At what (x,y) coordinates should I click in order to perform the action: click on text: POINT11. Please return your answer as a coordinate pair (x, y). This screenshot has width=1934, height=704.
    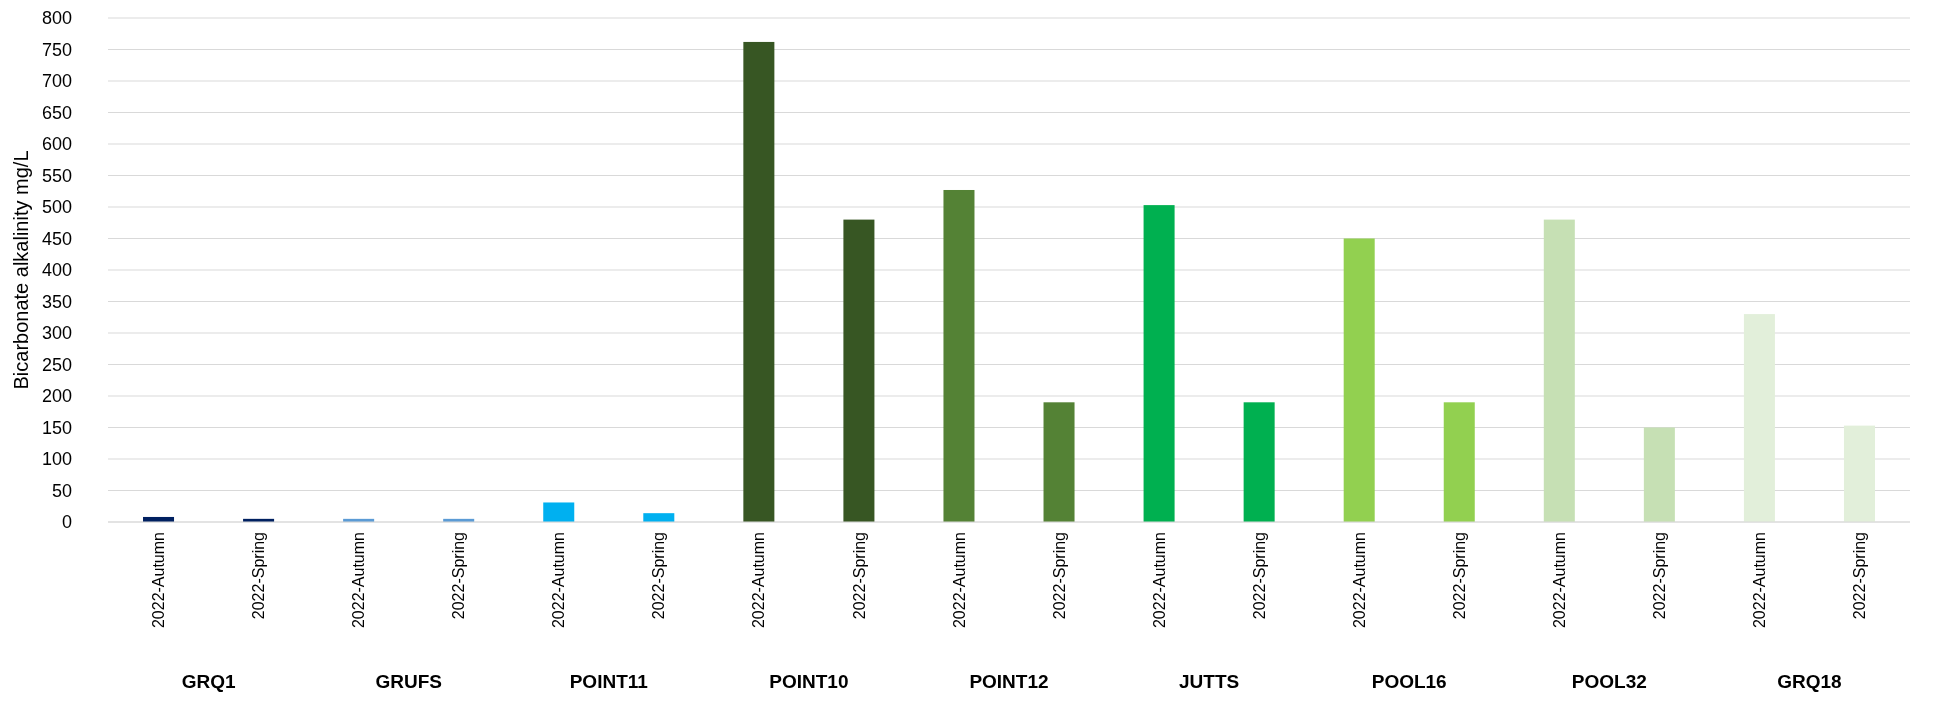
    Looking at the image, I should click on (609, 681).